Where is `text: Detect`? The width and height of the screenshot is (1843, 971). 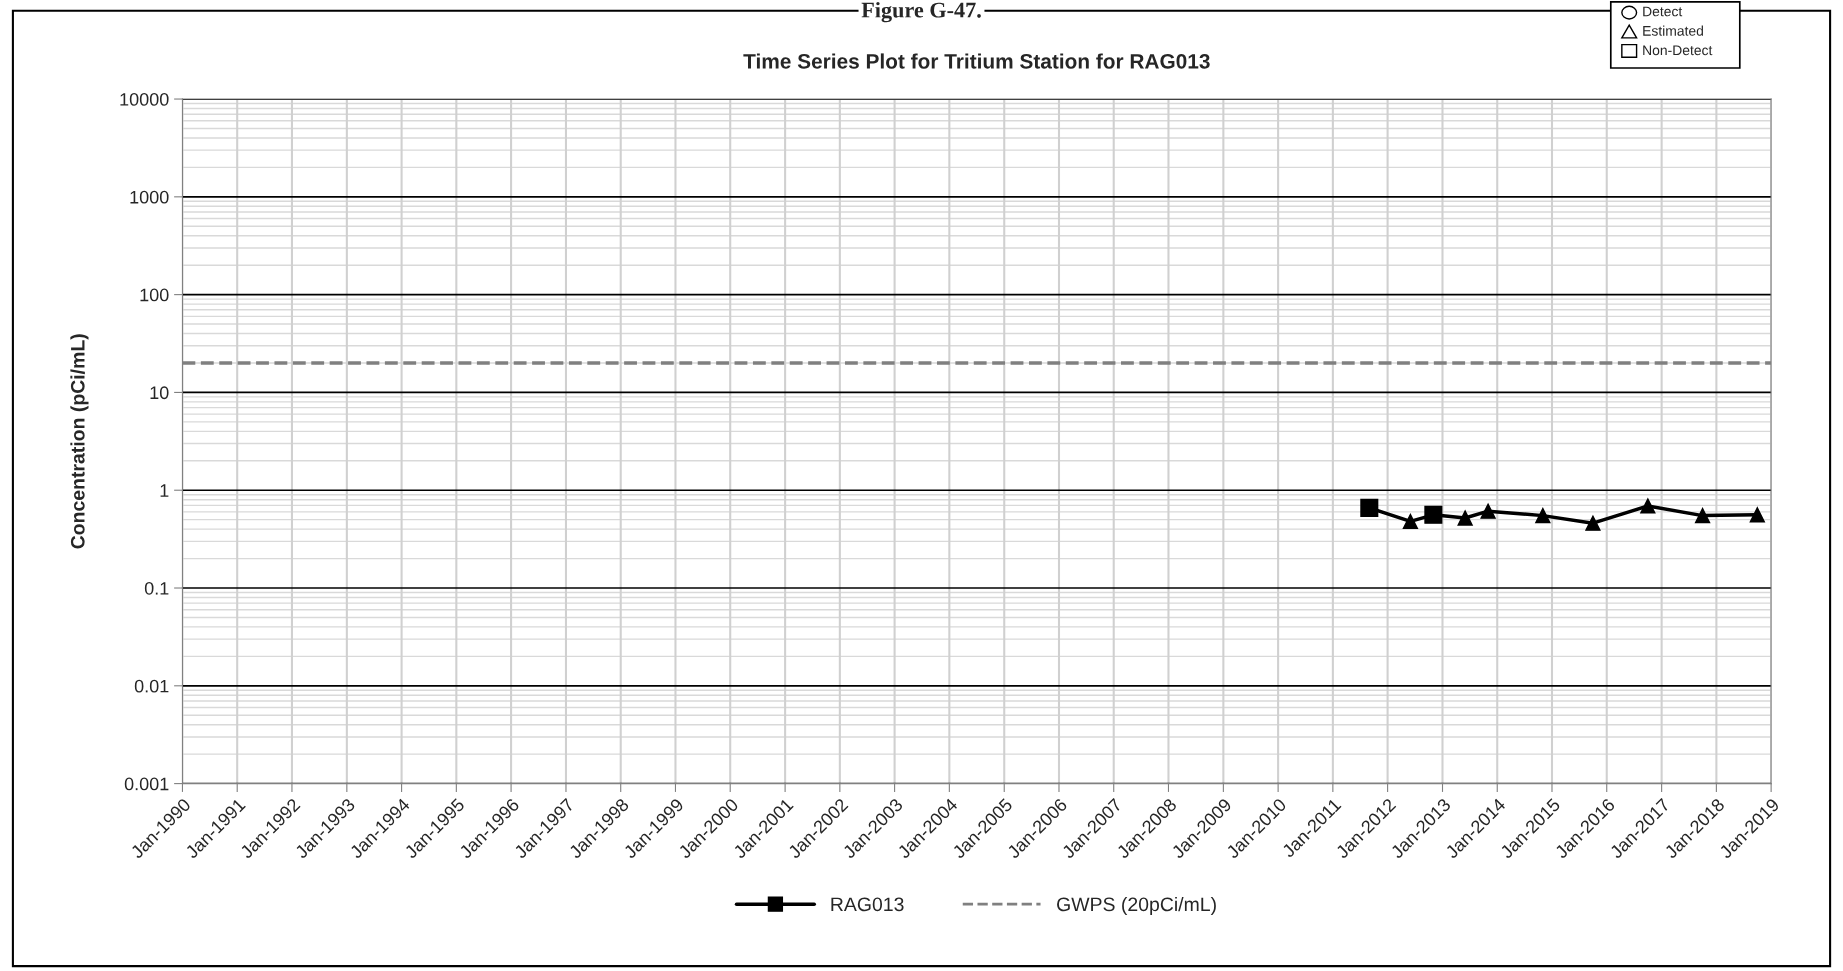 text: Detect is located at coordinates (1663, 11).